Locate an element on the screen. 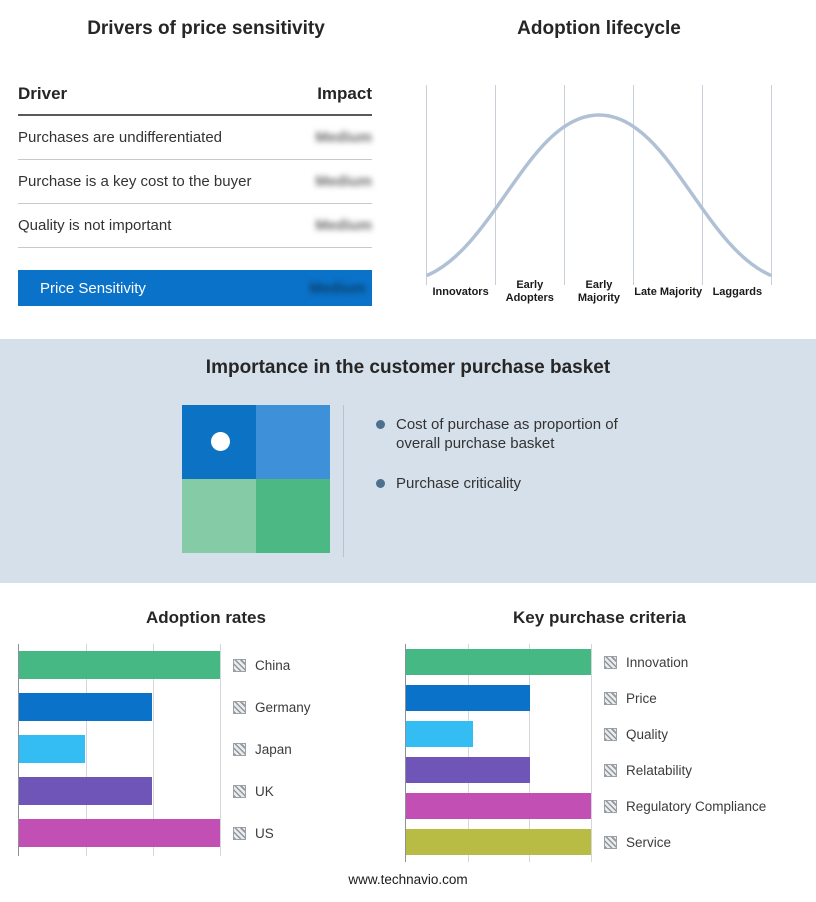 This screenshot has width=816, height=902. bar-row-us is located at coordinates (119, 833).